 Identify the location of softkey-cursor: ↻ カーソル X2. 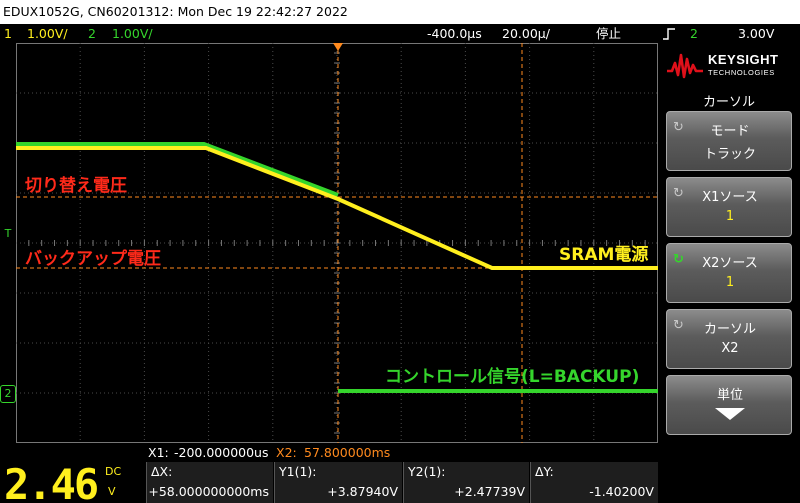
(729, 339).